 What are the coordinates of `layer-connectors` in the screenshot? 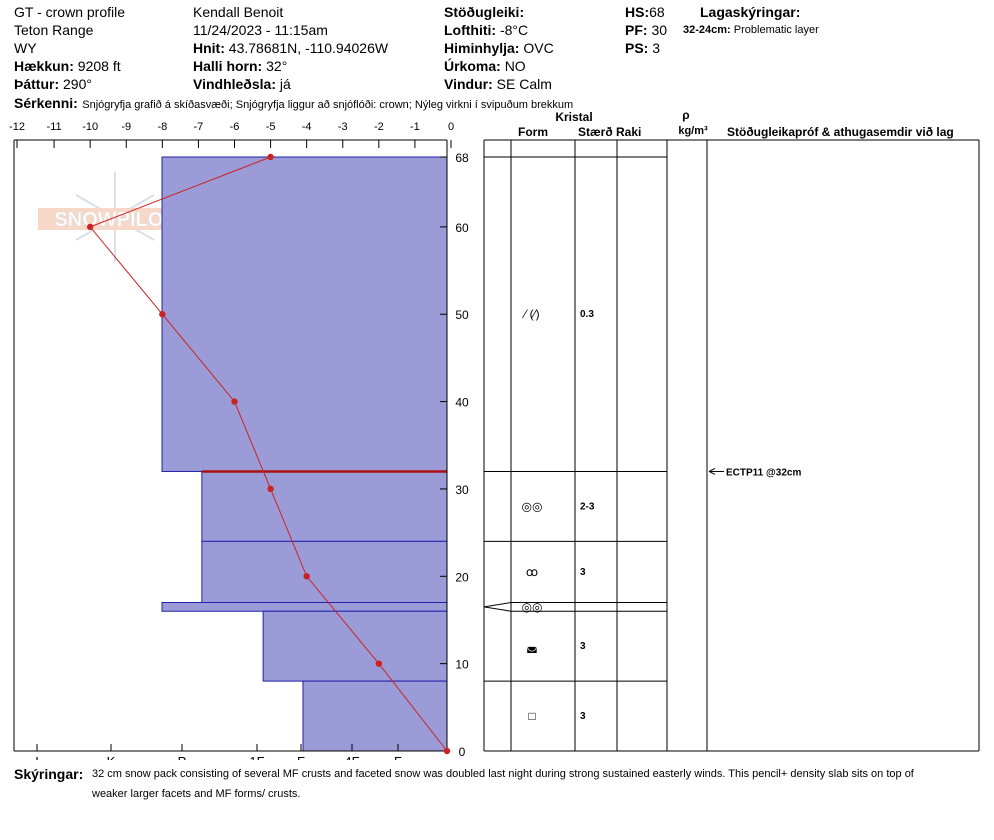 It's located at (575, 419).